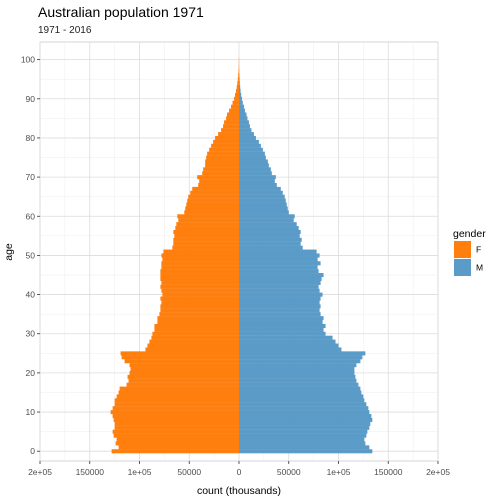 The height and width of the screenshot is (500, 500). What do you see at coordinates (239, 491) in the screenshot?
I see `x-axis-title: count (thousands)` at bounding box center [239, 491].